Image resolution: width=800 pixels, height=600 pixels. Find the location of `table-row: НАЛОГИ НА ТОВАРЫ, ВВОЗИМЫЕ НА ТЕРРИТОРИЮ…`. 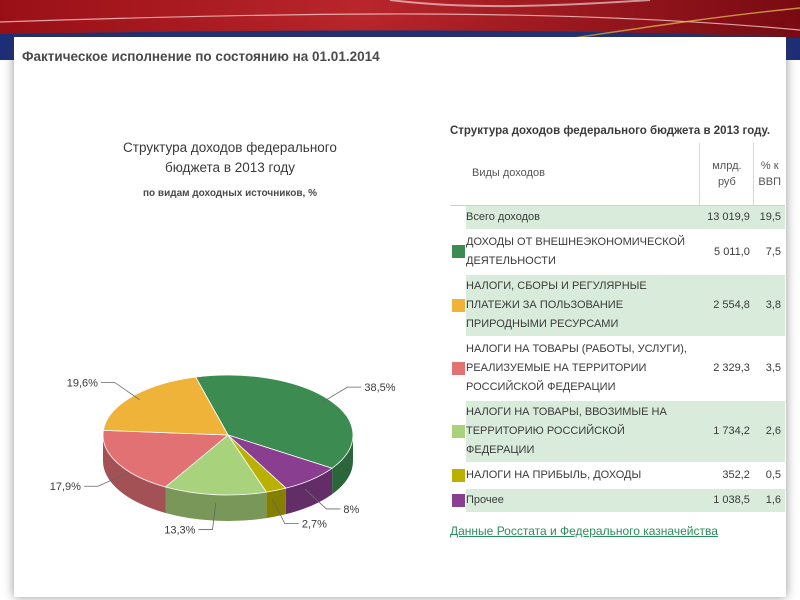

table-row: НАЛОГИ НА ТОВАРЫ, ВВОЗИМЫЕ НА ТЕРРИТОРИЮ… is located at coordinates (617, 431).